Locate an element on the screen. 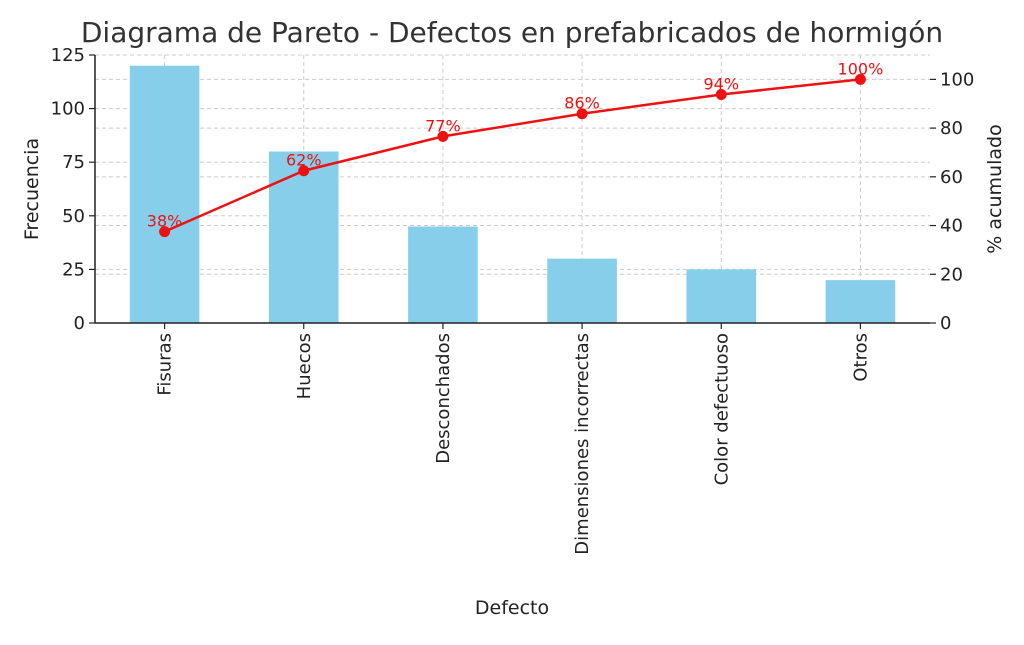 Image resolution: width=1024 pixels, height=645 pixels. cumulative-percent-label: 62% is located at coordinates (304, 160).